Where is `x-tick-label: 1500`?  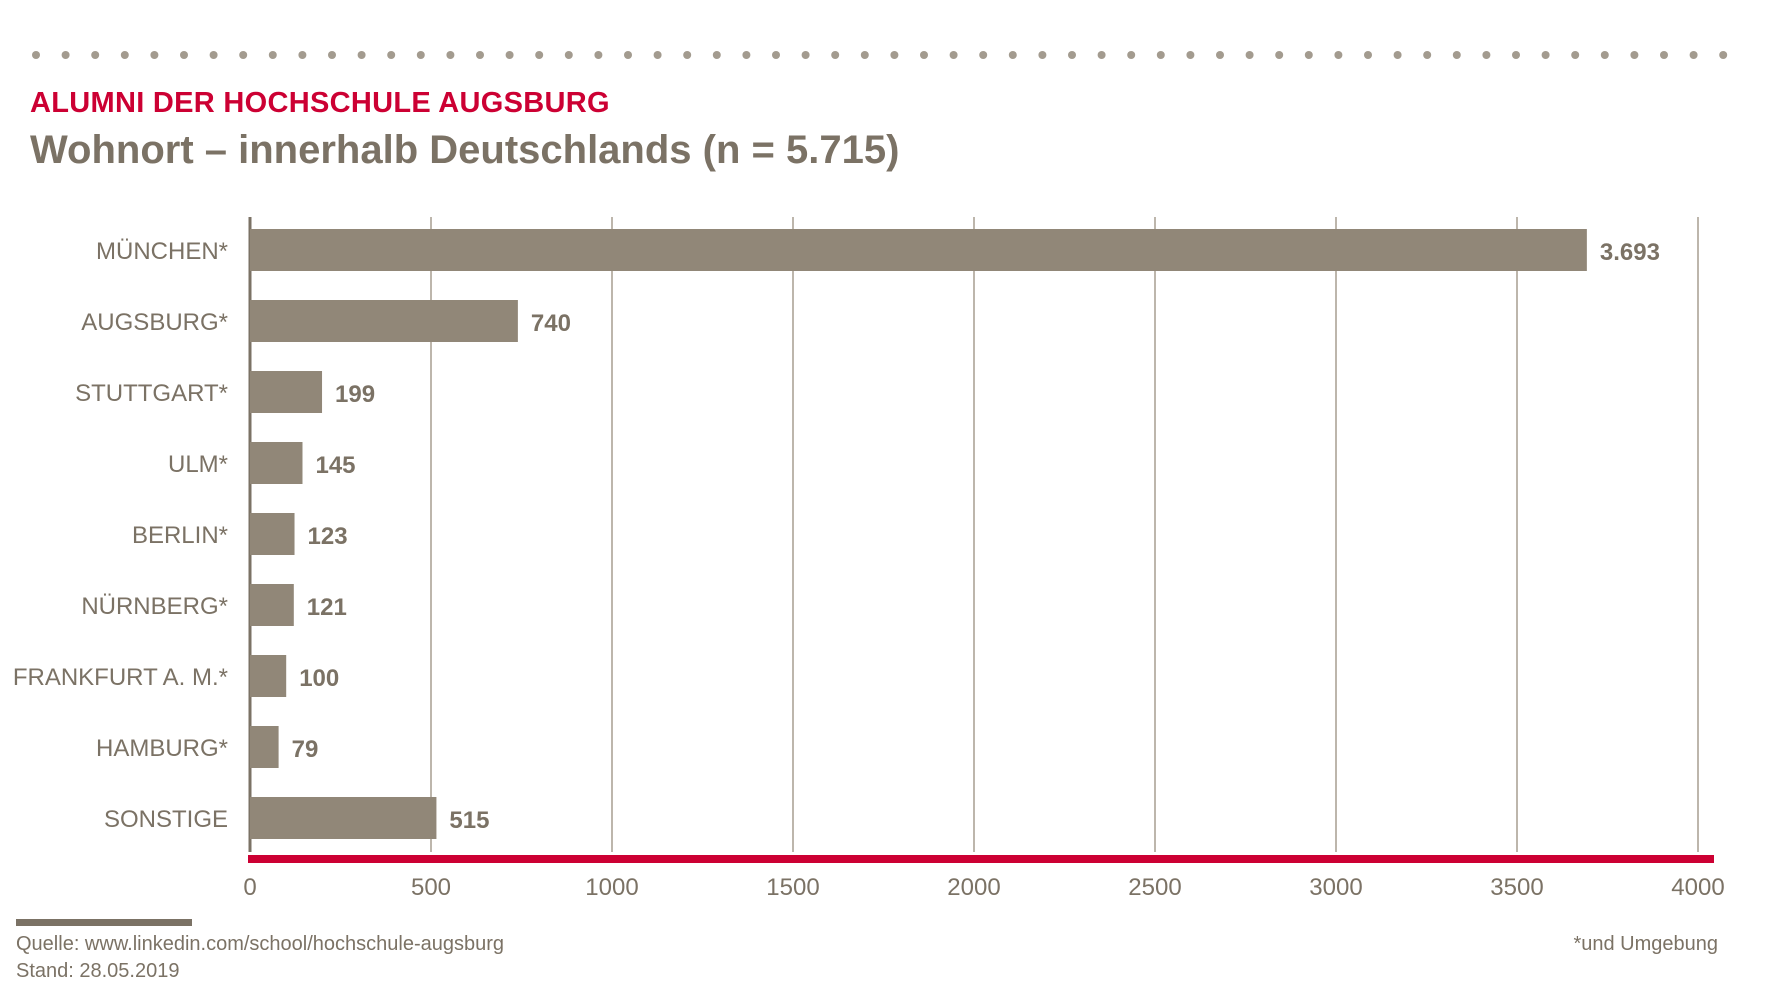
x-tick-label: 1500 is located at coordinates (792, 887).